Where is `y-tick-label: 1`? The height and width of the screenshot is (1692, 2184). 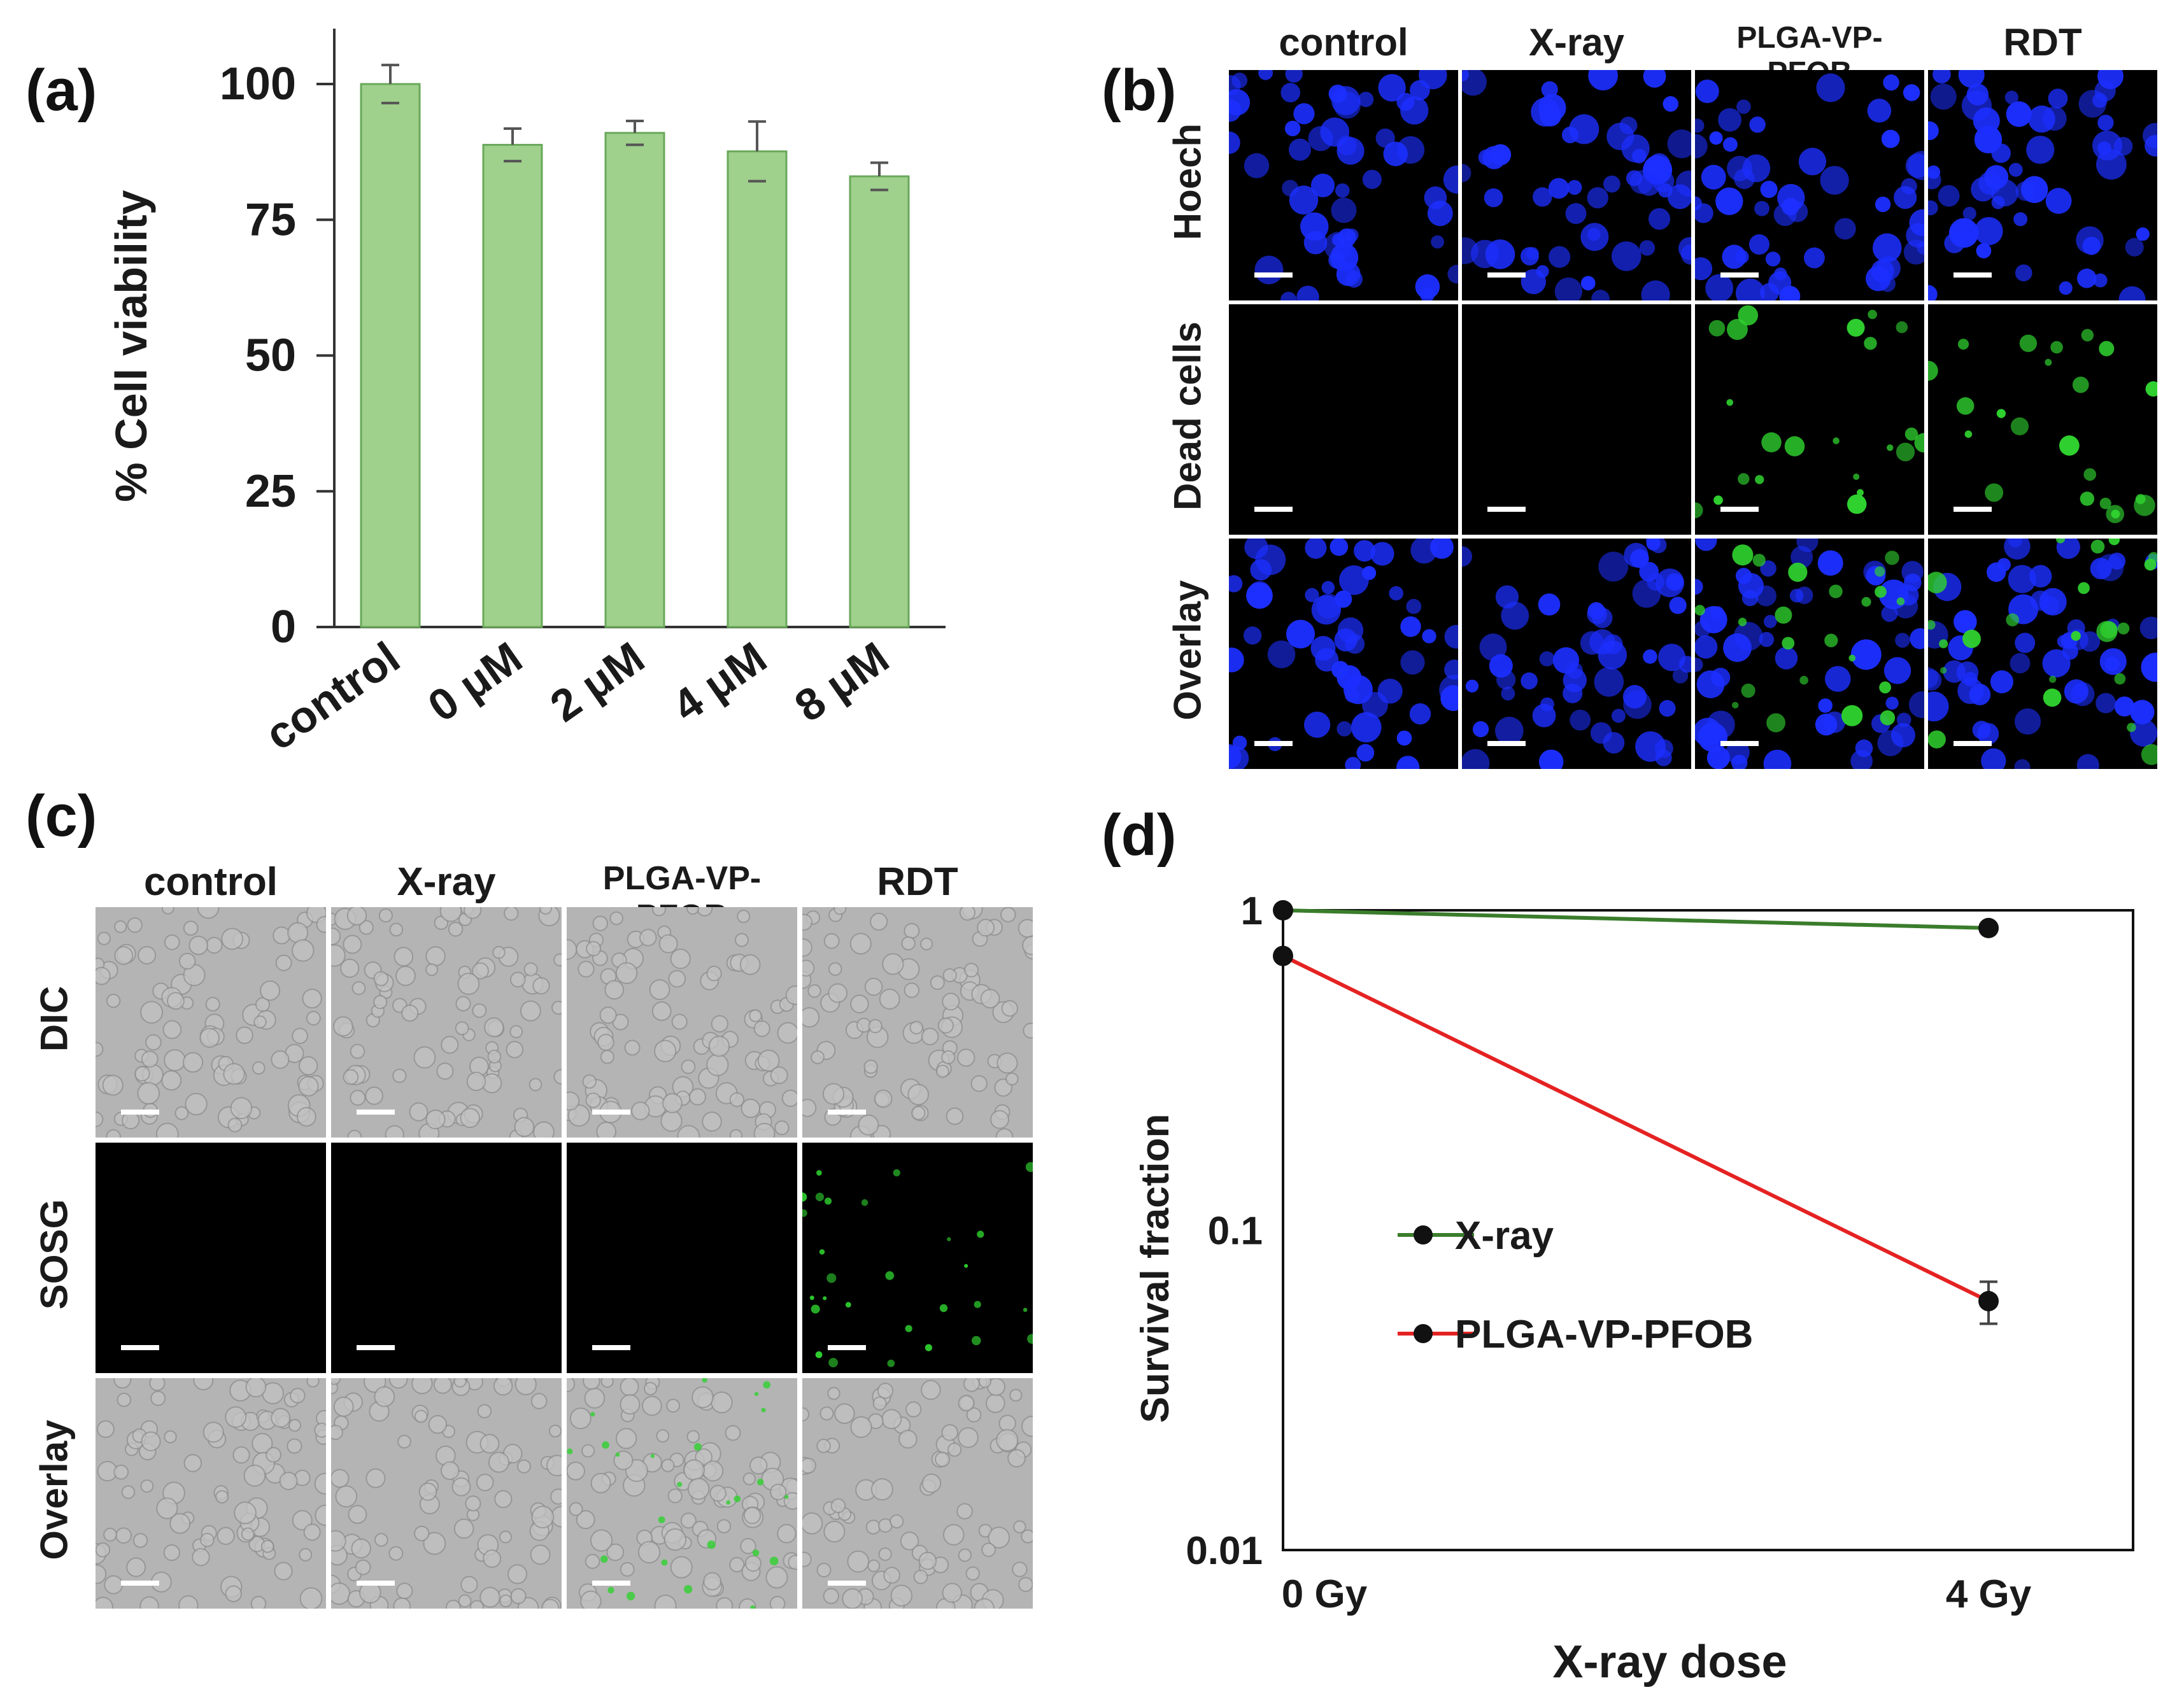 y-tick-label: 1 is located at coordinates (1252, 911).